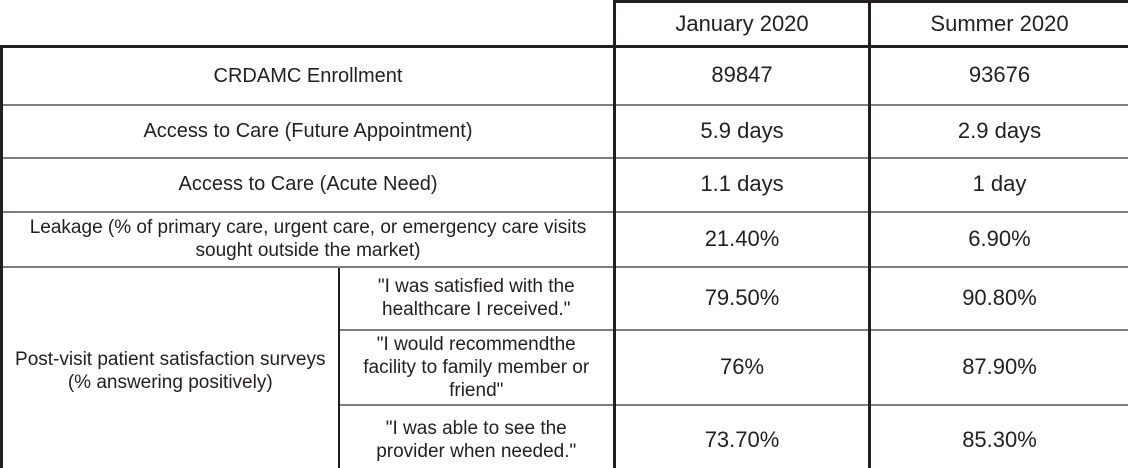  Describe the element at coordinates (998, 436) in the screenshot. I see `value-provider-summer: 85.30%` at that location.